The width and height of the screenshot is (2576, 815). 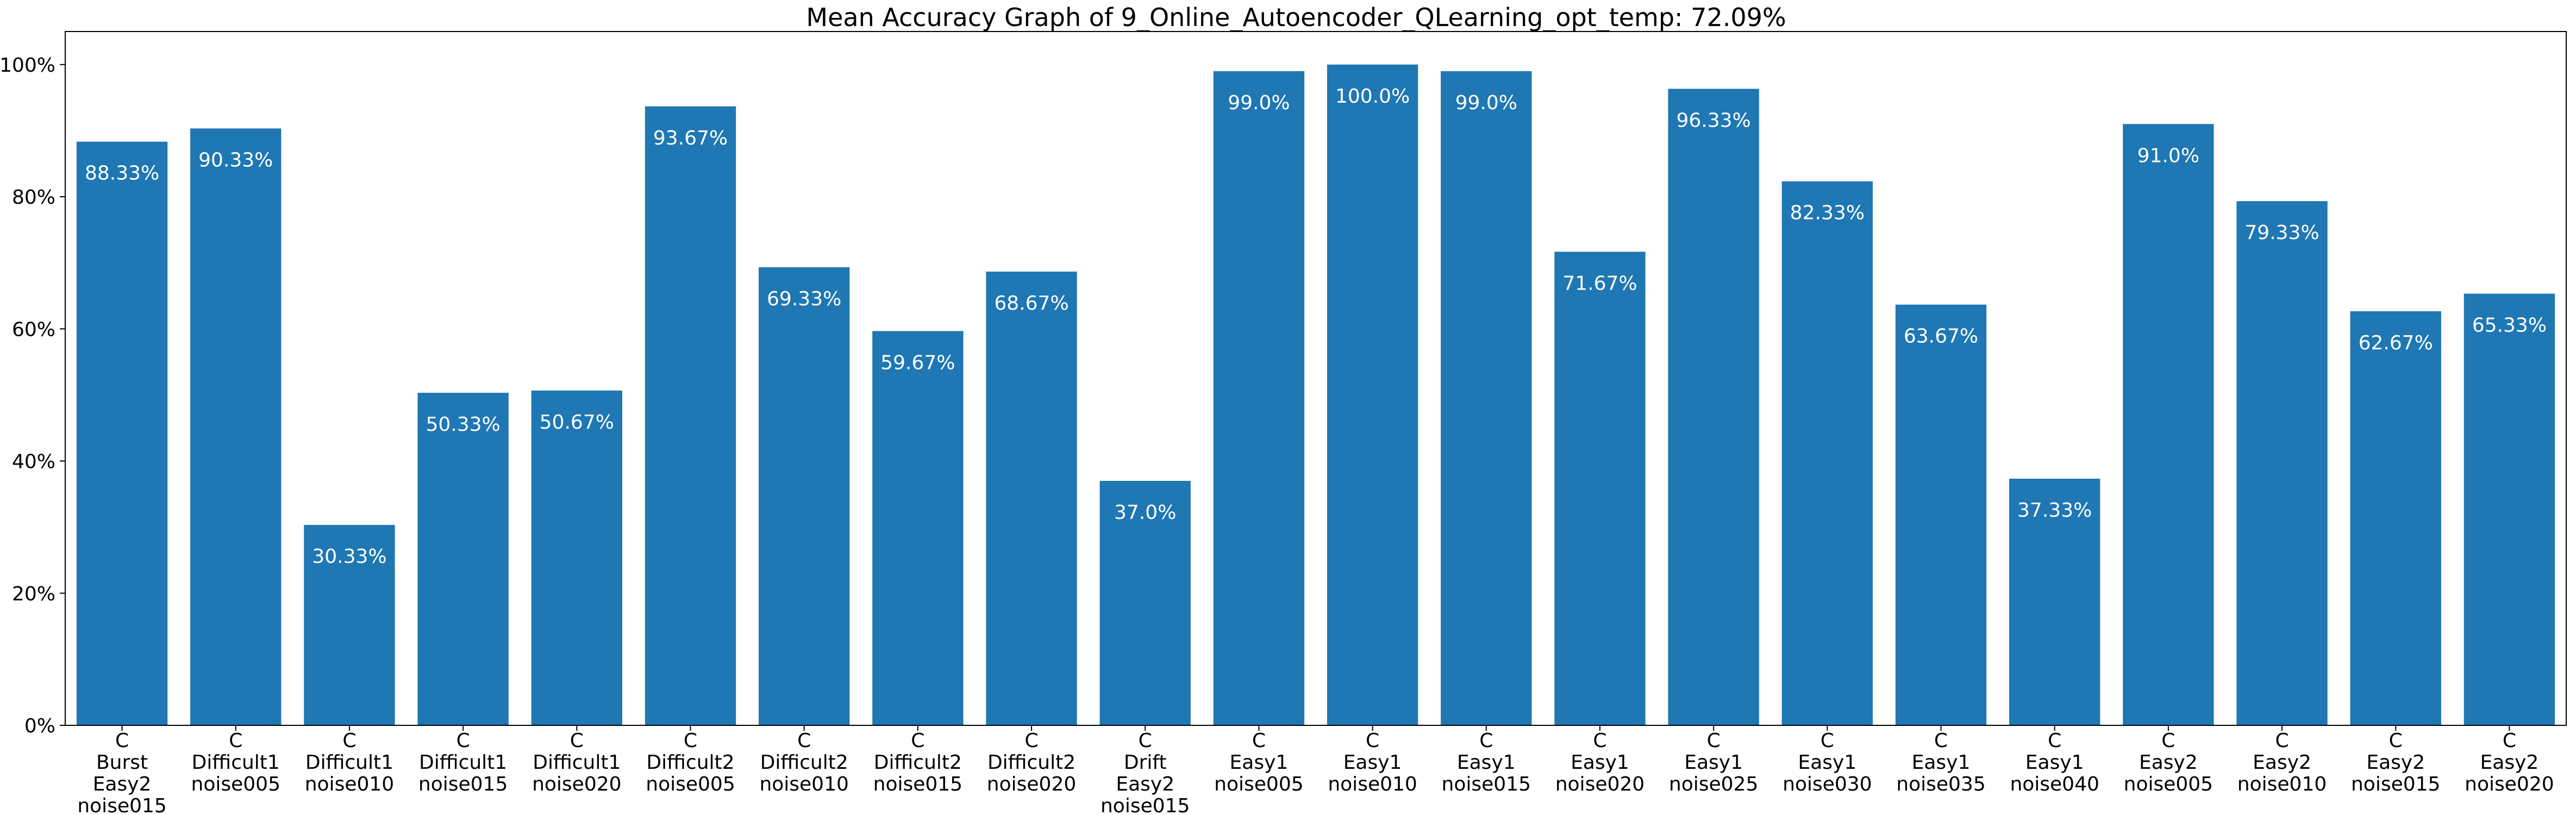 I want to click on y-tick-label: 100%, so click(x=27, y=65).